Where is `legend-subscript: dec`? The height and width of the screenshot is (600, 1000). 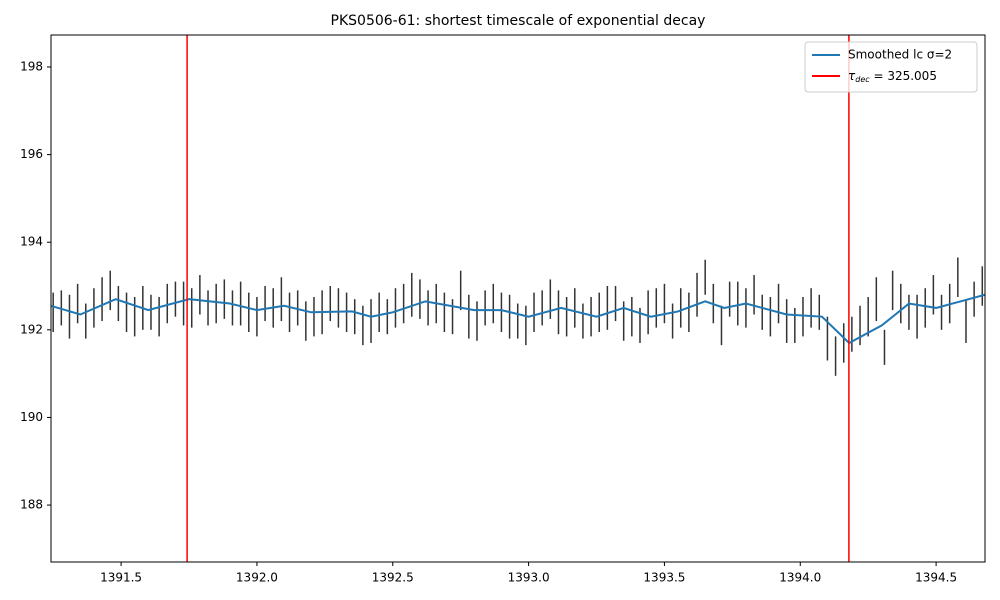
legend-subscript: dec is located at coordinates (862, 79).